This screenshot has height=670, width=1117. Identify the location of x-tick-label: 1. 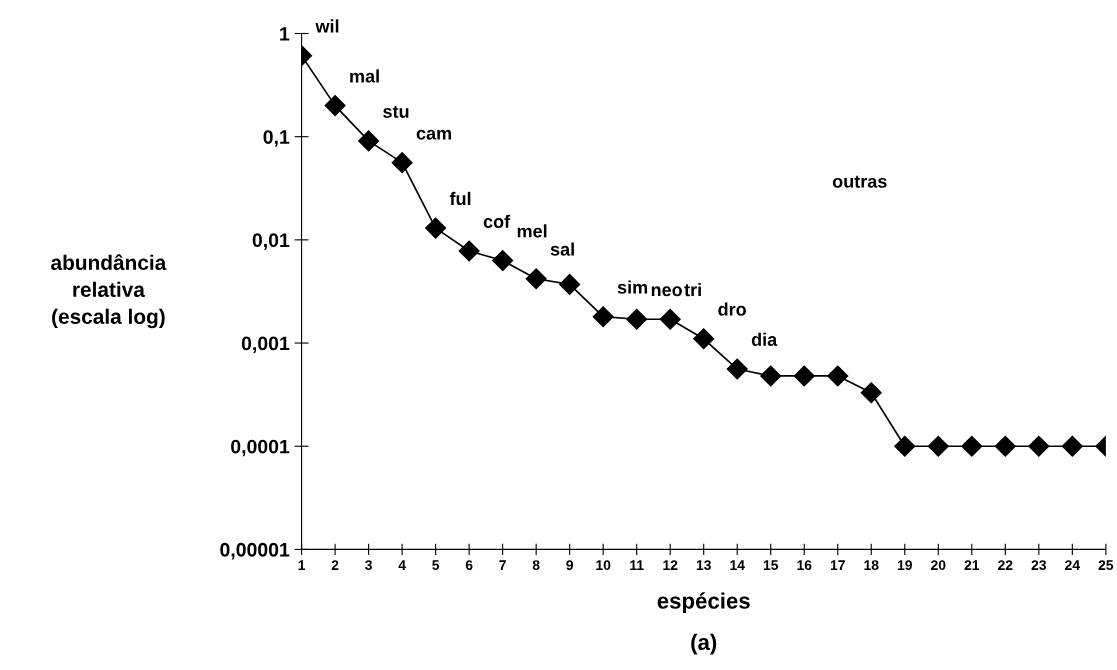
(302, 565).